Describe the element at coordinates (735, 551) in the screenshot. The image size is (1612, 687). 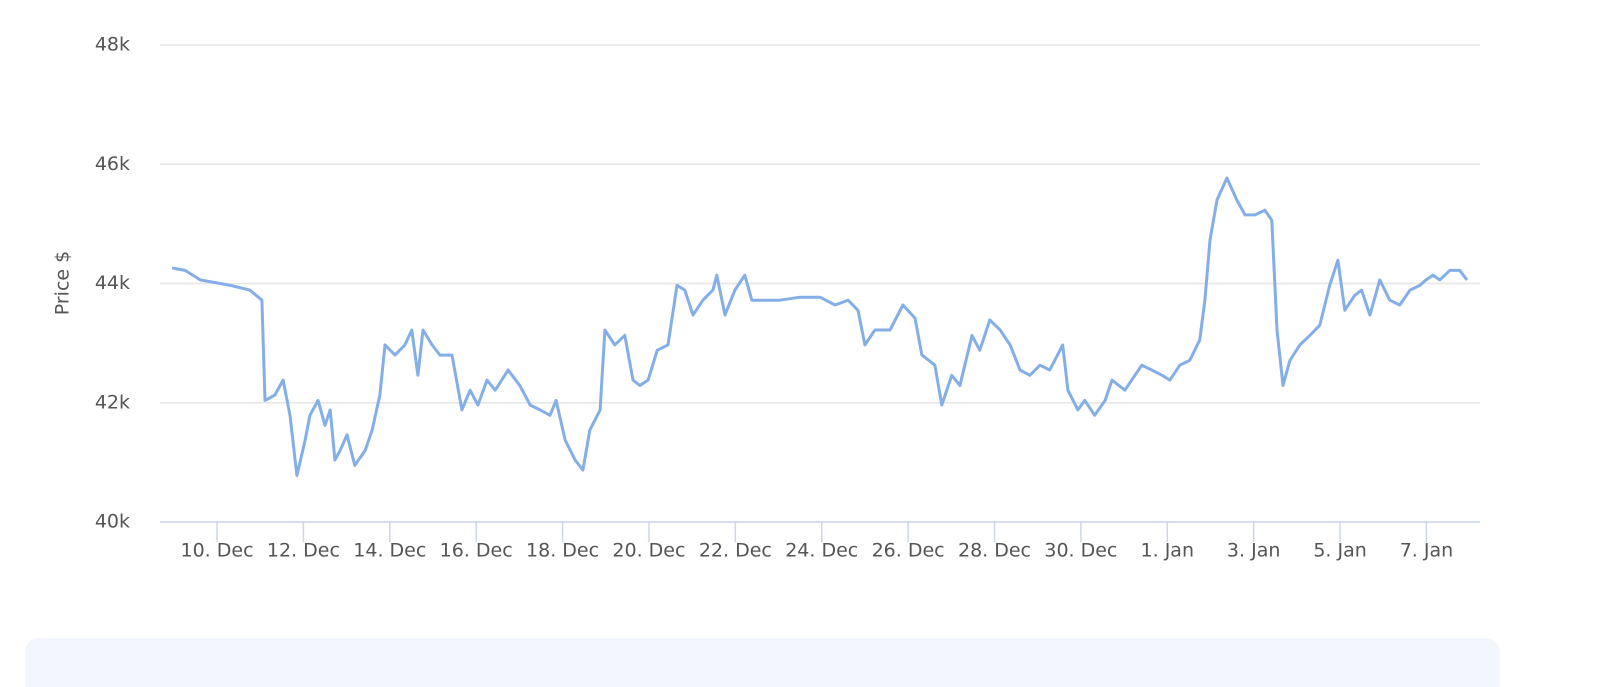
I see `x-tick-label: 22. Dec` at that location.